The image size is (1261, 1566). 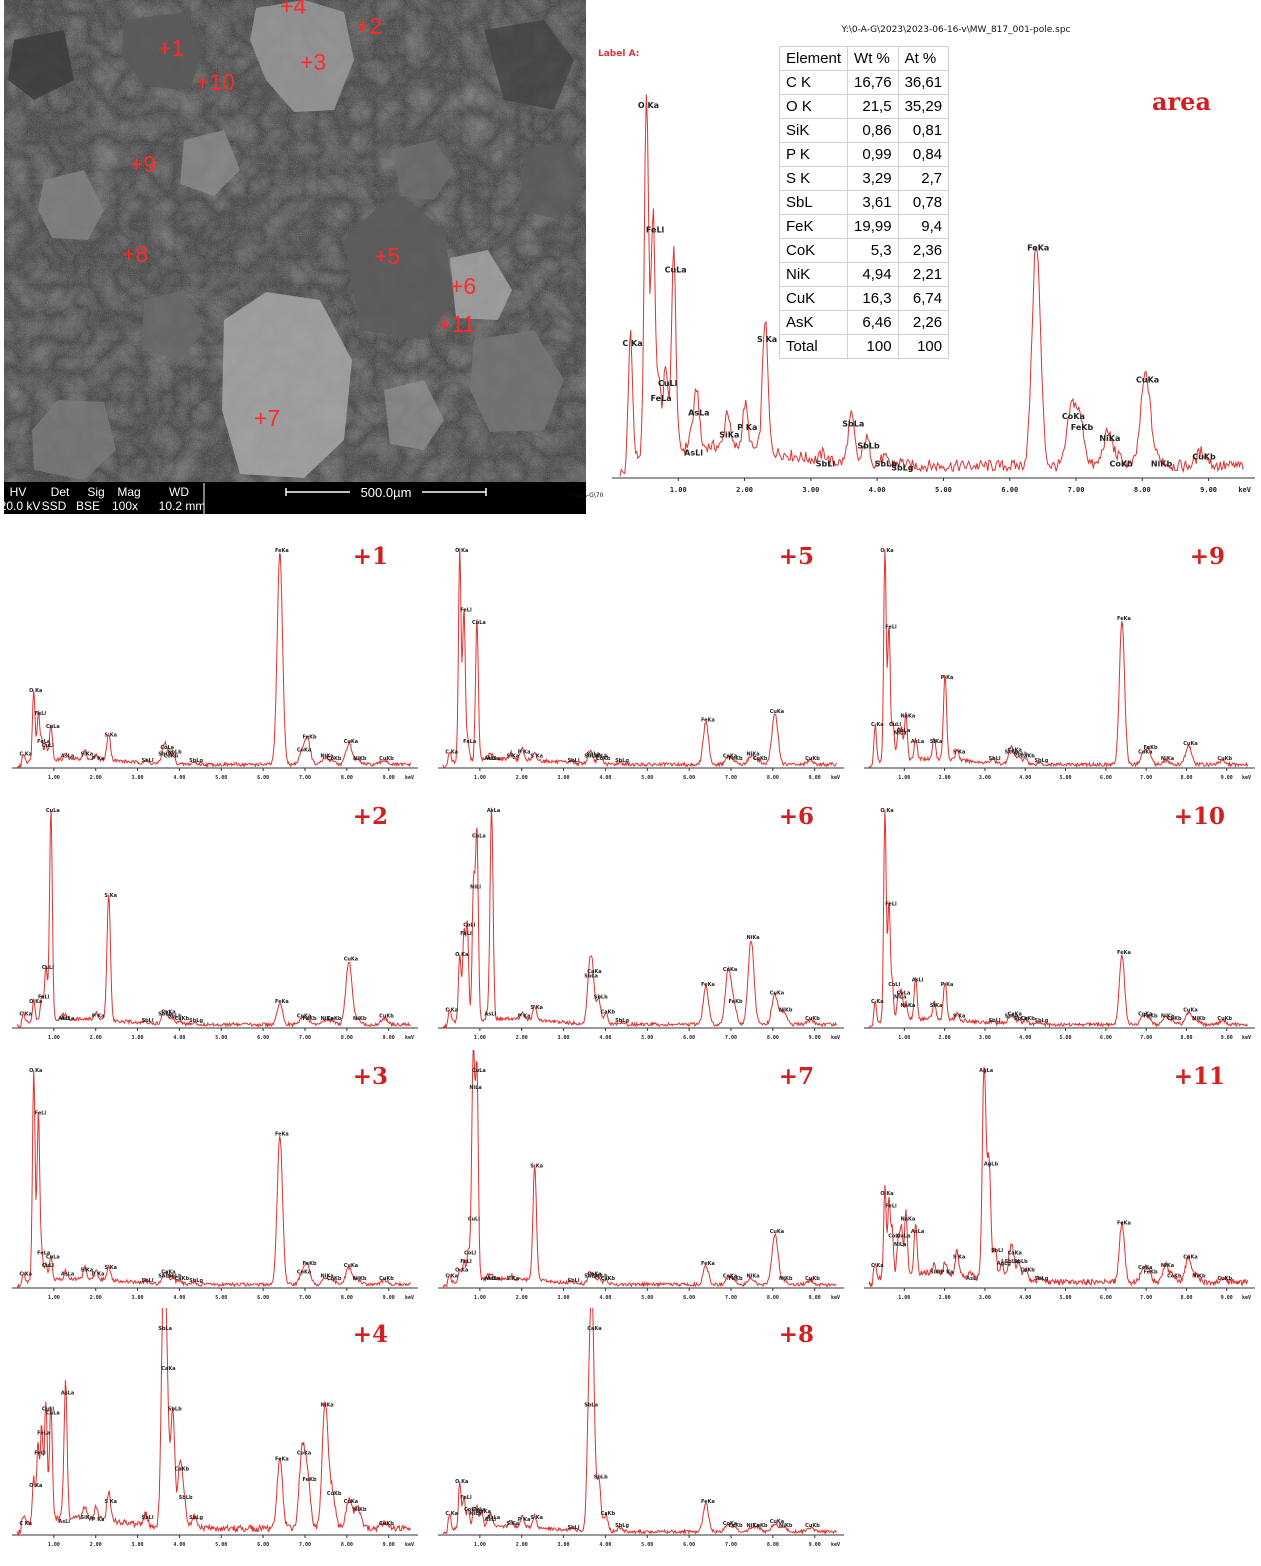 I want to click on sem-bar-value: 20.0 kV, so click(x=22, y=506).